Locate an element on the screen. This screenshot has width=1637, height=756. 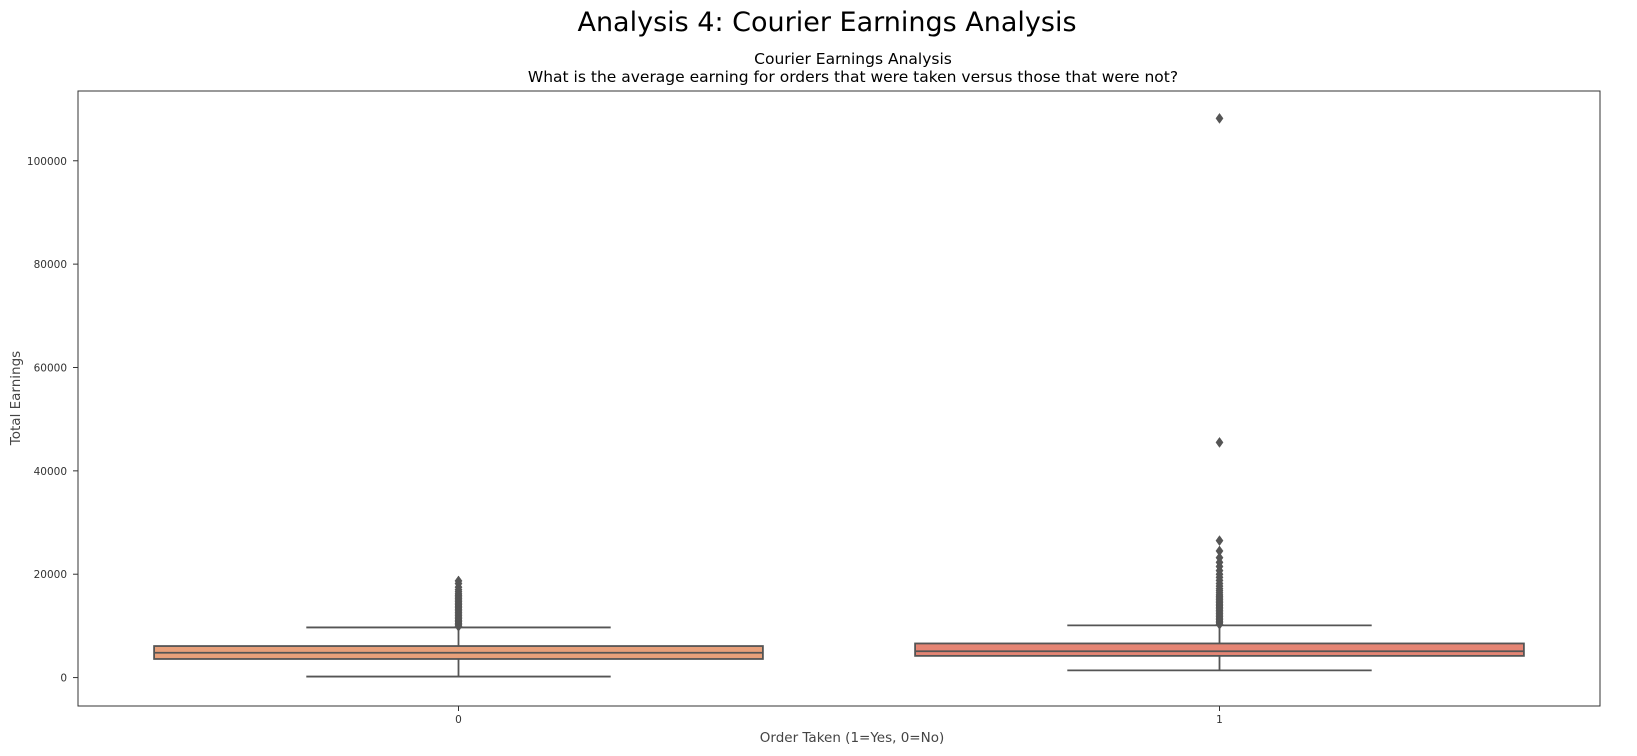
x-tick-label: 0 is located at coordinates (458, 720).